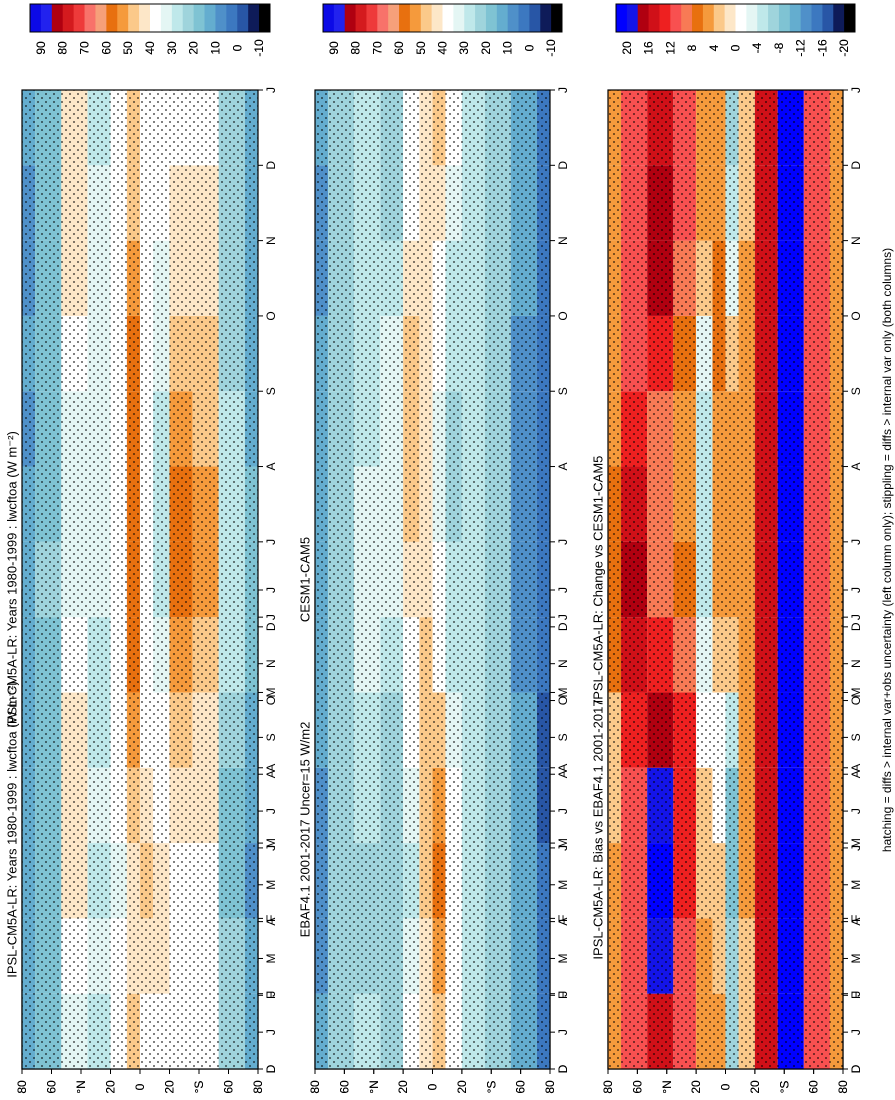 The width and height of the screenshot is (895, 1100). What do you see at coordinates (433, 1086) in the screenshot?
I see `y-tick-label: 0` at bounding box center [433, 1086].